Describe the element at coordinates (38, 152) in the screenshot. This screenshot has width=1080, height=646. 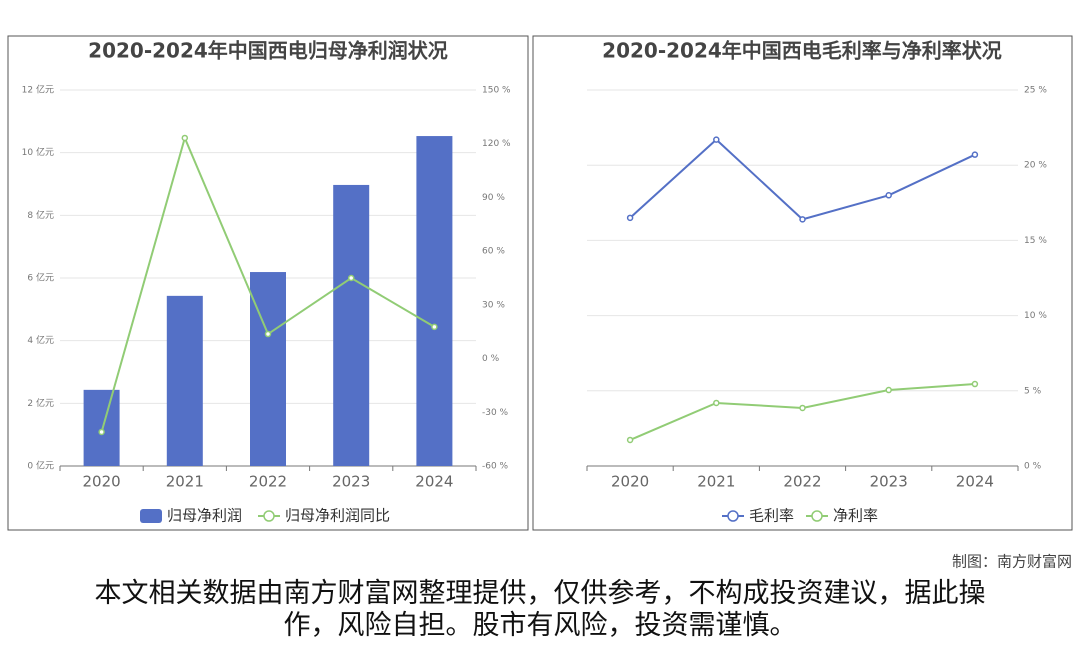
I see `y-tick-label: 10 亿元` at that location.